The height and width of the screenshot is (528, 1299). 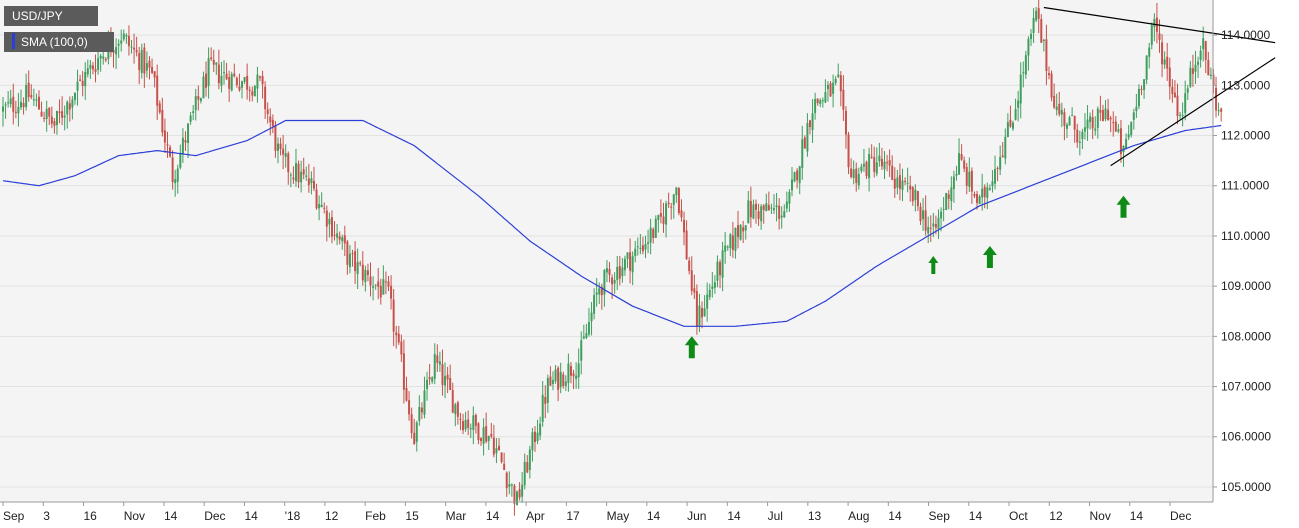 I want to click on y-tick-label: 108.0000, so click(x=1246, y=336).